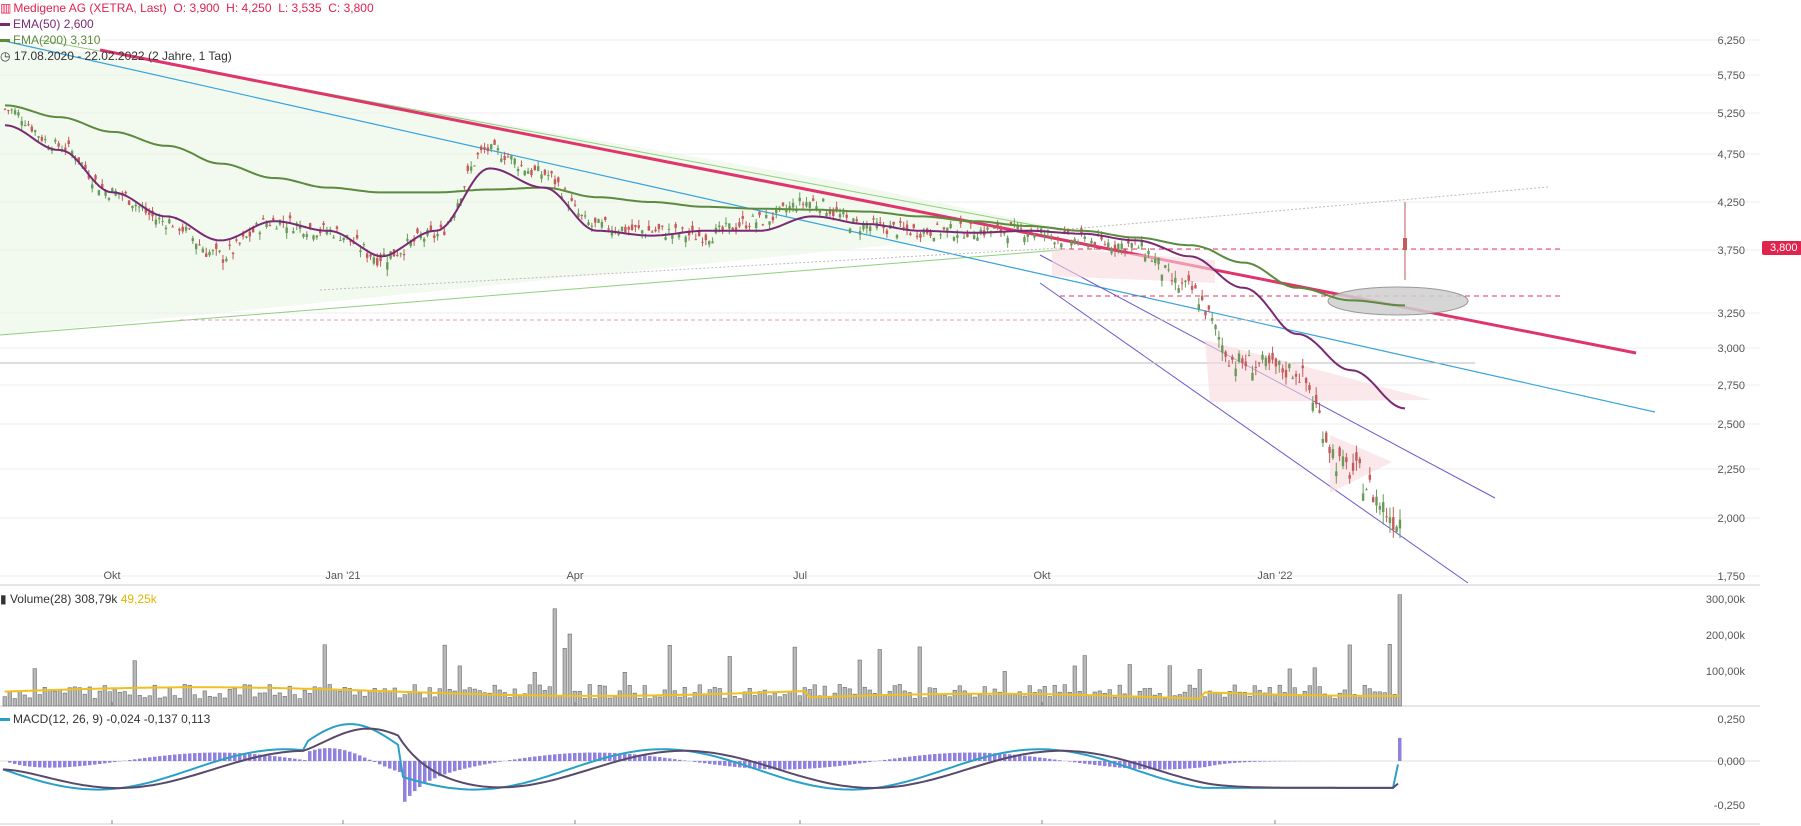 The image size is (1801, 826). I want to click on price-tick-label: 2,750, so click(1731, 386).